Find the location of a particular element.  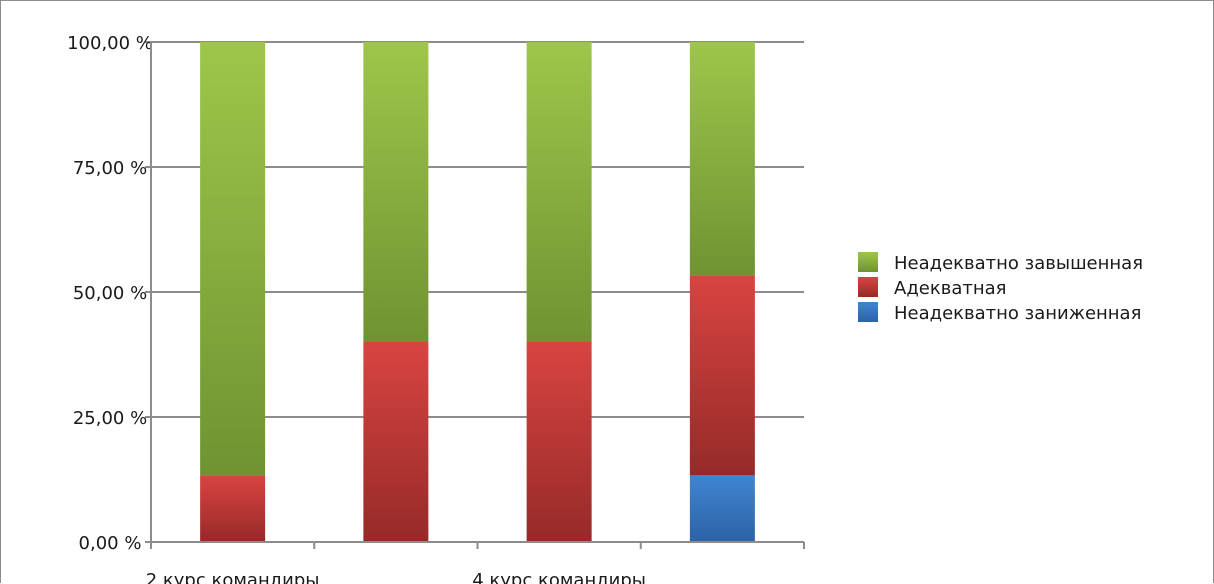

bar-segment-understated is located at coordinates (722, 508).